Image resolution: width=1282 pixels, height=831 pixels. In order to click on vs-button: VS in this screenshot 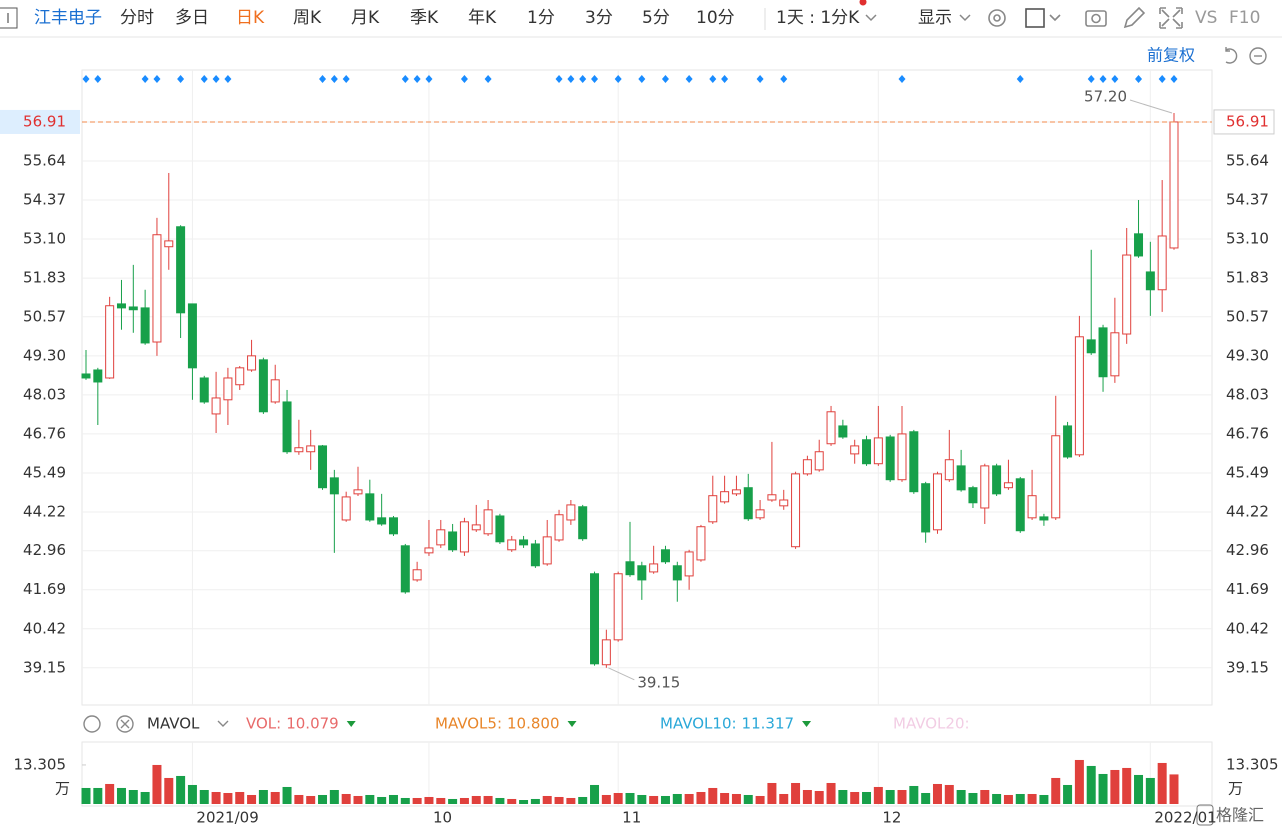, I will do `click(1206, 18)`.